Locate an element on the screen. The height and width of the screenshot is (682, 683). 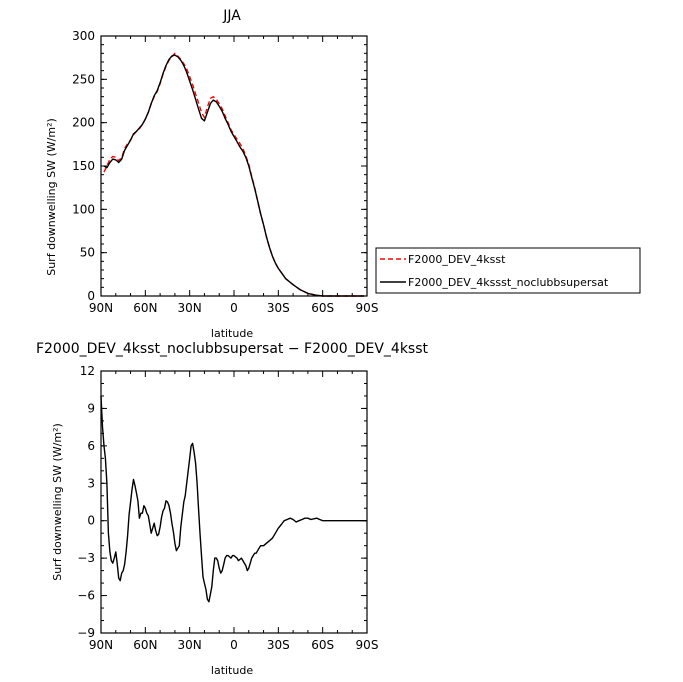
top-chart-x-tick-label: 30N is located at coordinates (190, 308).